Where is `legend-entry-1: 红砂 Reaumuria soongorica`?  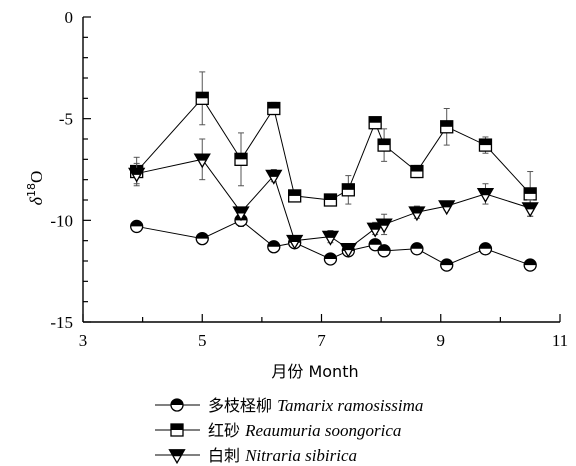 legend-entry-1: 红砂 Reaumuria soongorica is located at coordinates (278, 430).